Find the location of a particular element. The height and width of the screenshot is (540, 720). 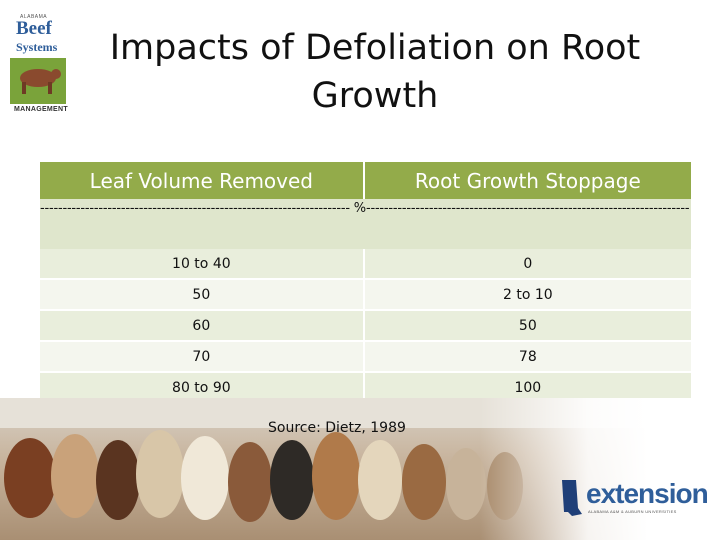

table-header-row: Leaf Volume Removed Root Growth Stoppage is located at coordinates (365, 180).